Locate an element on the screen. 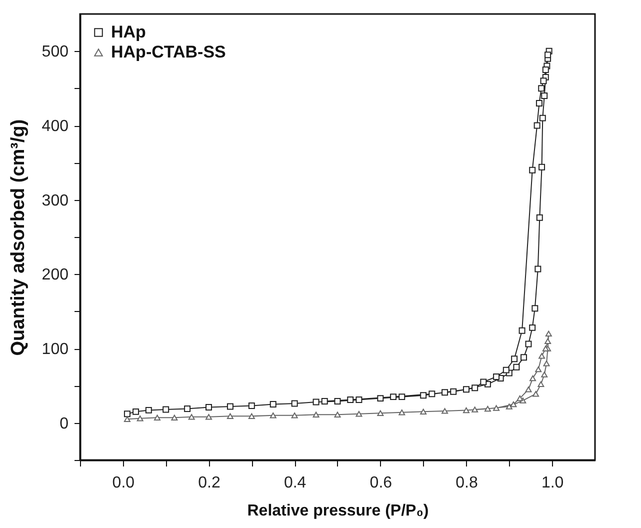 This screenshot has width=641, height=528. x-tick-label: 0.0 is located at coordinates (123, 483).